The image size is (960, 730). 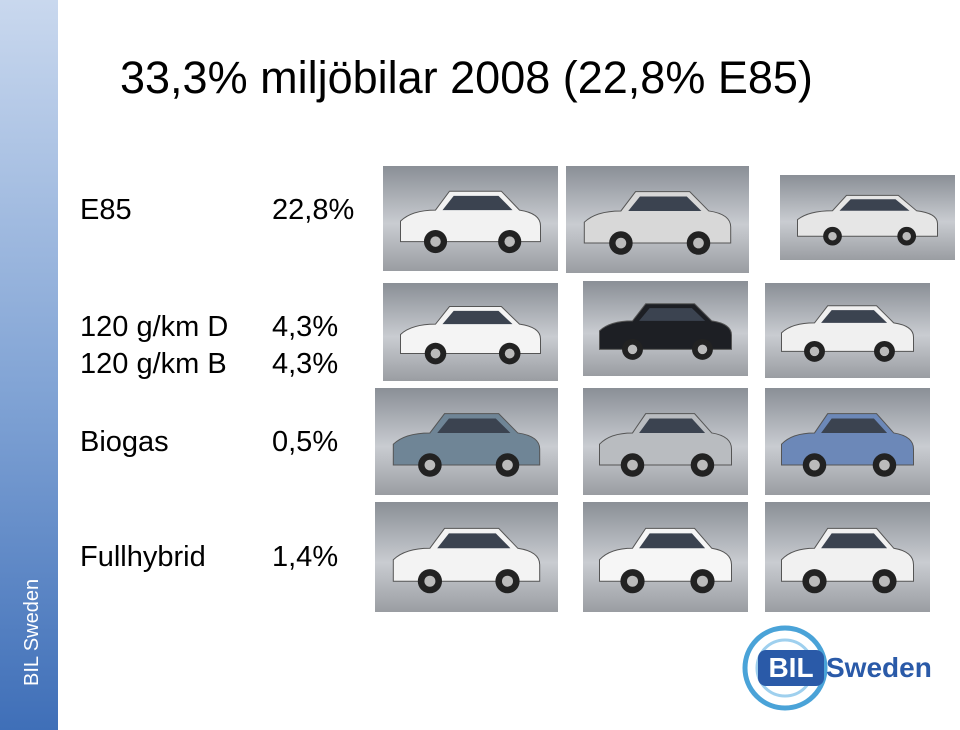 I want to click on title: 33,3% miljöbilar 2008 (22,8% E85), so click(x=466, y=77).